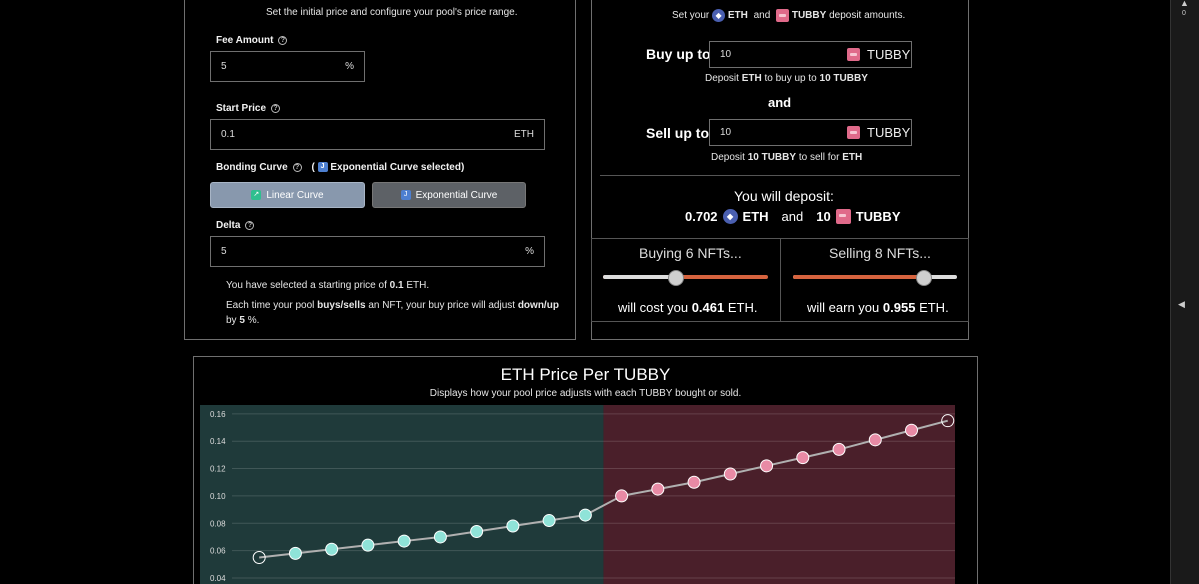  What do you see at coordinates (306, 285) in the screenshot?
I see `summary-l1-pre: You have selected a starting price of` at bounding box center [306, 285].